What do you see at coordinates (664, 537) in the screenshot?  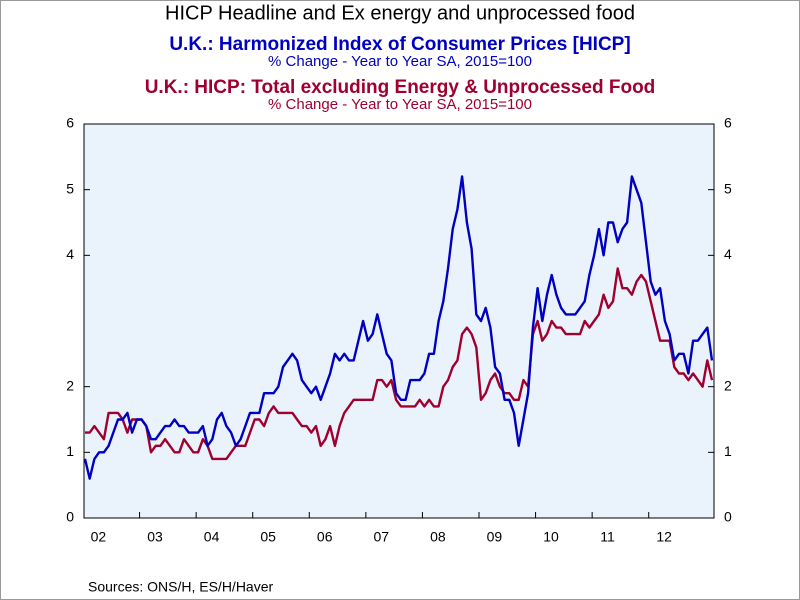 I see `x-tick-label: 12` at bounding box center [664, 537].